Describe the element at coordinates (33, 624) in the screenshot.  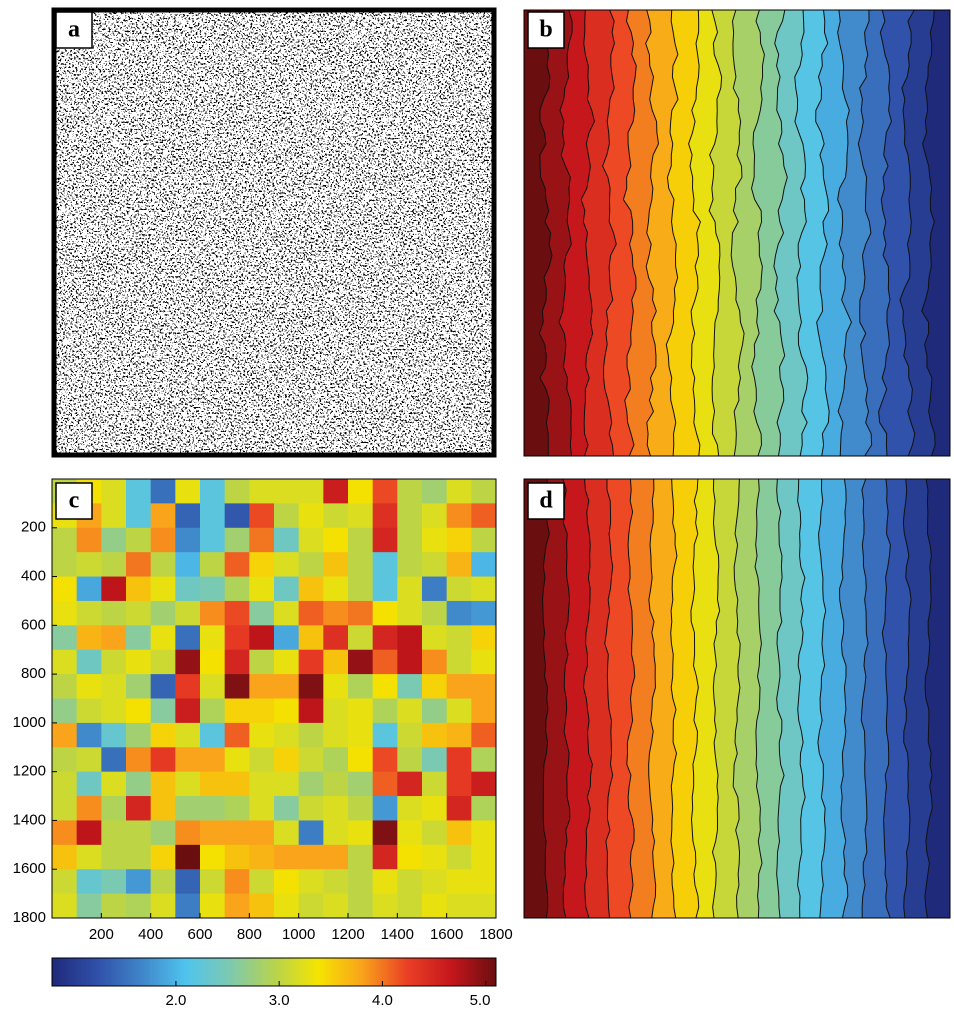
I see `y-tick-label: 600` at that location.